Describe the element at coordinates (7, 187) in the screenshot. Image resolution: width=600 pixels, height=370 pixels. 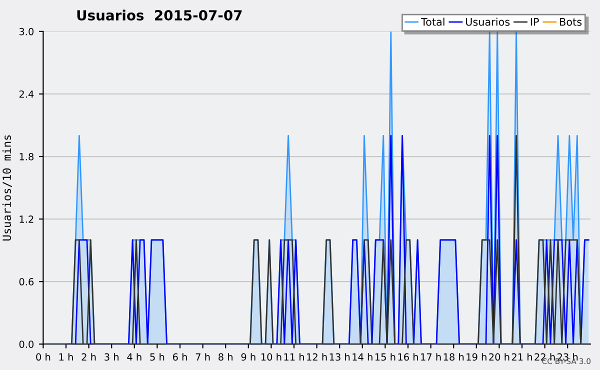
I see `y-axis-title: Usuarios/10 mins` at that location.